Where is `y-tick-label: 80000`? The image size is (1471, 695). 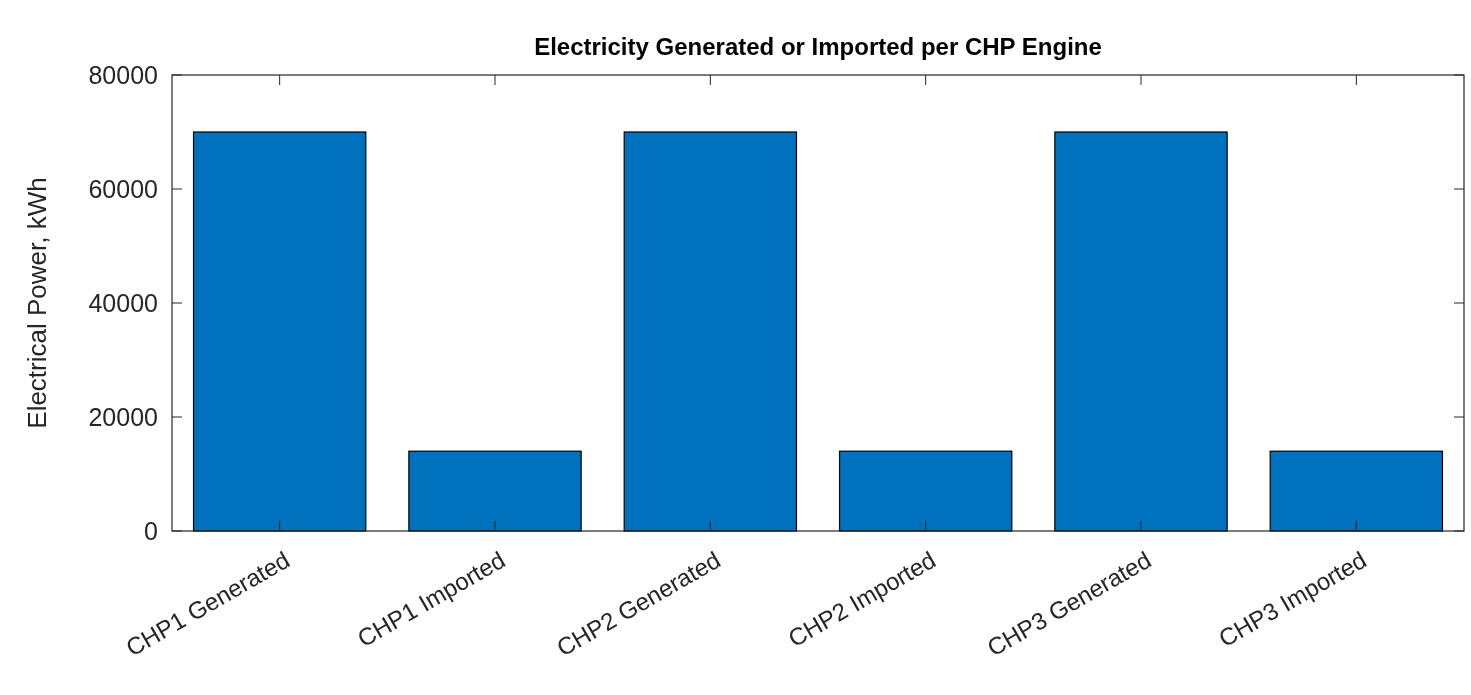
y-tick-label: 80000 is located at coordinates (123, 74).